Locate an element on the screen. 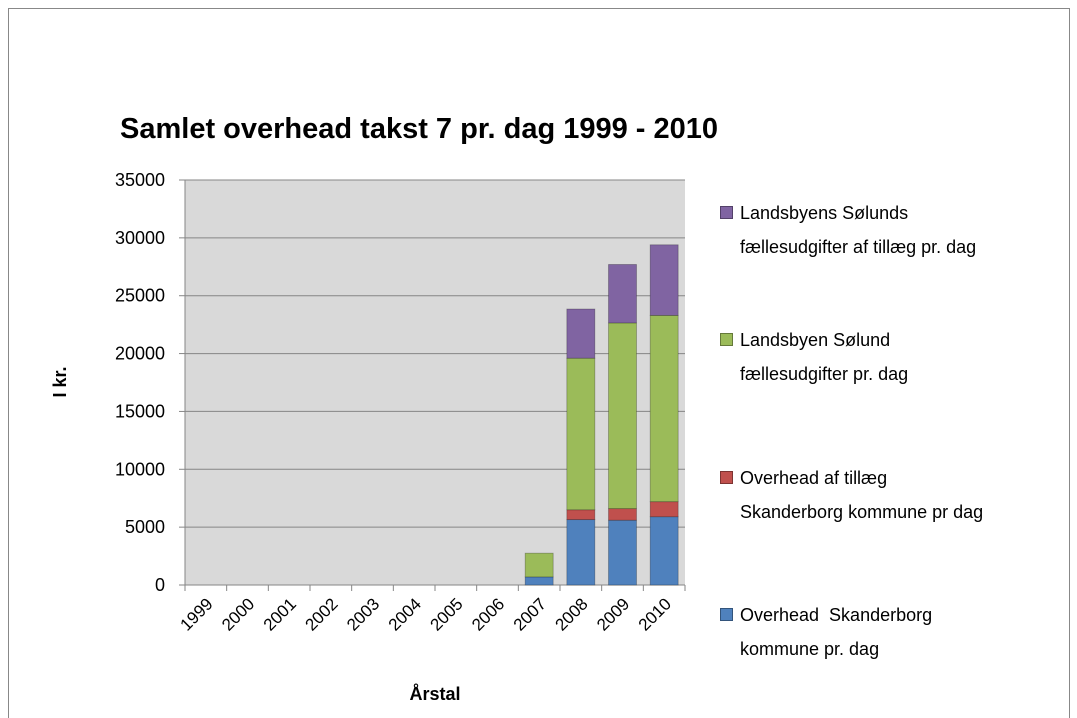 Image resolution: width=1077 pixels, height=718 pixels. x-tick-label: 2008 is located at coordinates (571, 614).